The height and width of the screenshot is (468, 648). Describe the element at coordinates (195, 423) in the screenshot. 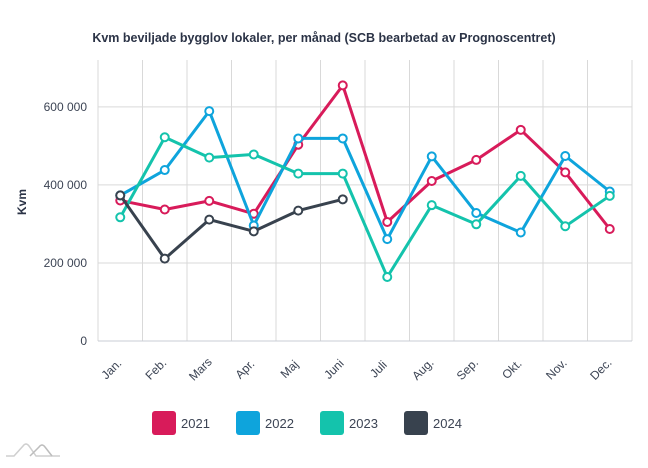

I see `legend-label: 2021` at that location.